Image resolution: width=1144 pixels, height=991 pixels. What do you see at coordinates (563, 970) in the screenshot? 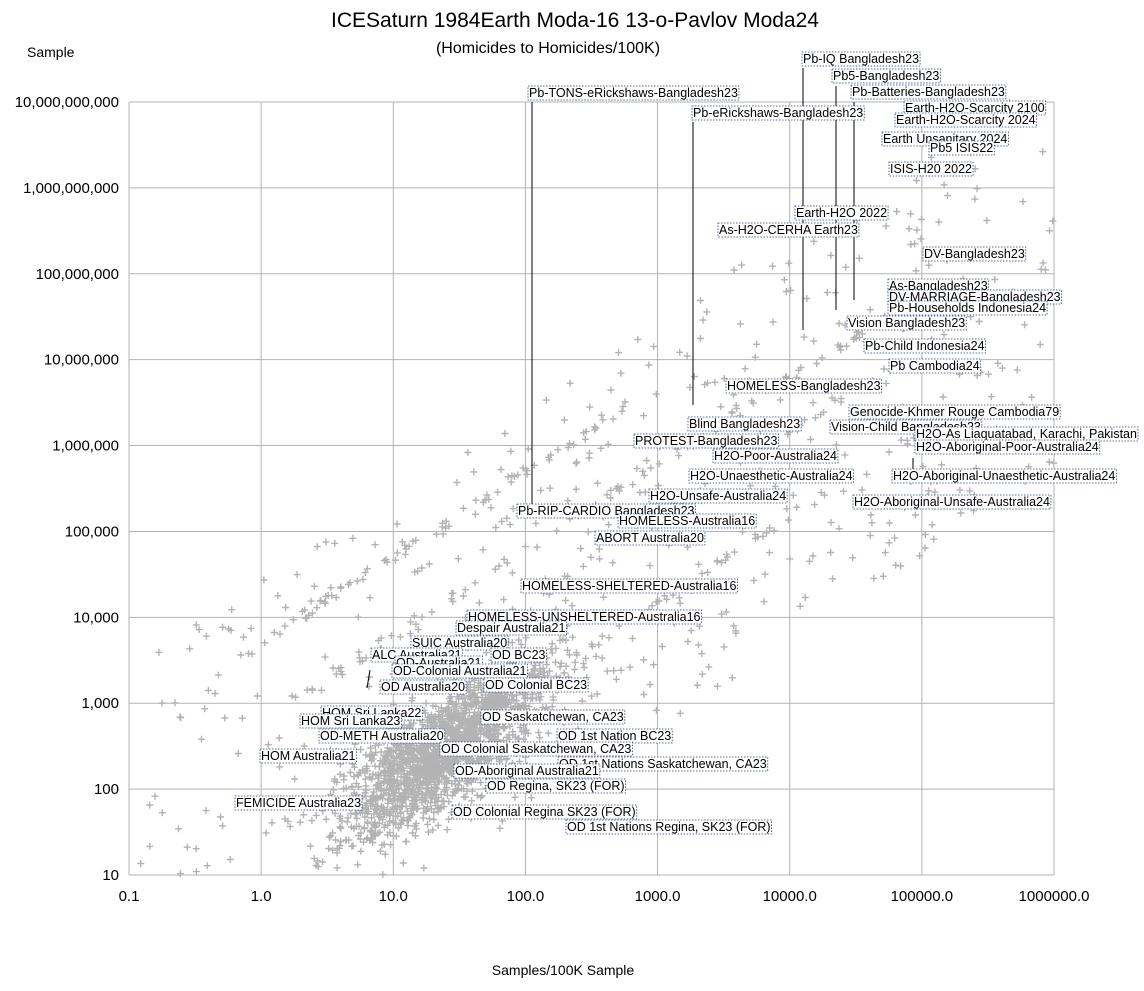
I see `x-axis-label: Samples/100K Sample` at bounding box center [563, 970].